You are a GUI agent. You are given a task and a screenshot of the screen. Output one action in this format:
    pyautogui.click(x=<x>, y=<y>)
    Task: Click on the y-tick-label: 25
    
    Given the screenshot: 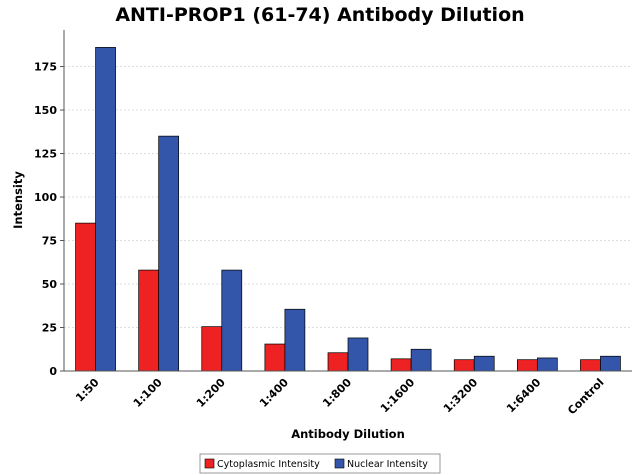 What is the action you would take?
    pyautogui.click(x=49, y=328)
    